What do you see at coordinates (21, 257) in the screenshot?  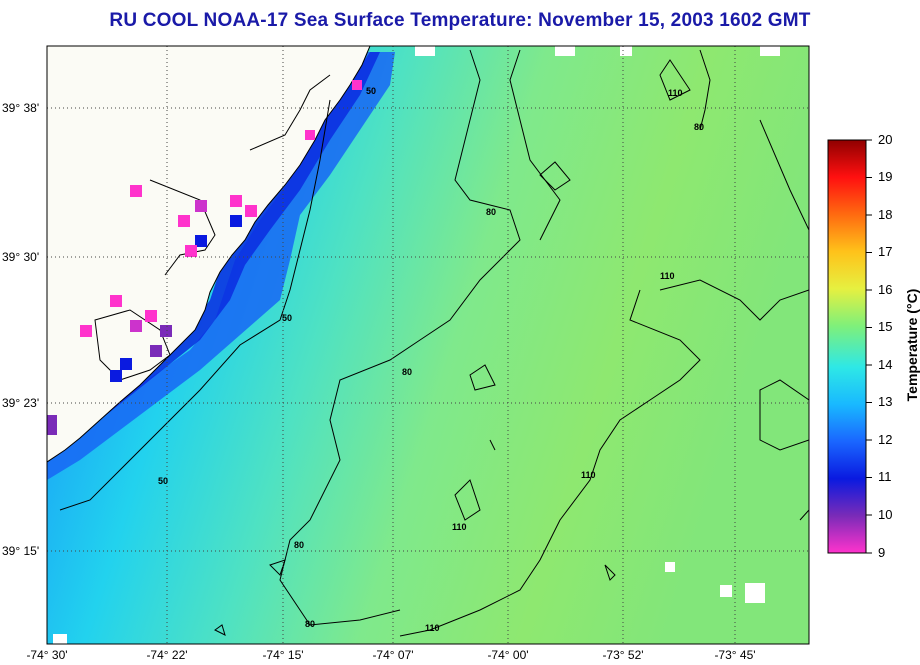 I see `lat-label: 39° 30'` at bounding box center [21, 257].